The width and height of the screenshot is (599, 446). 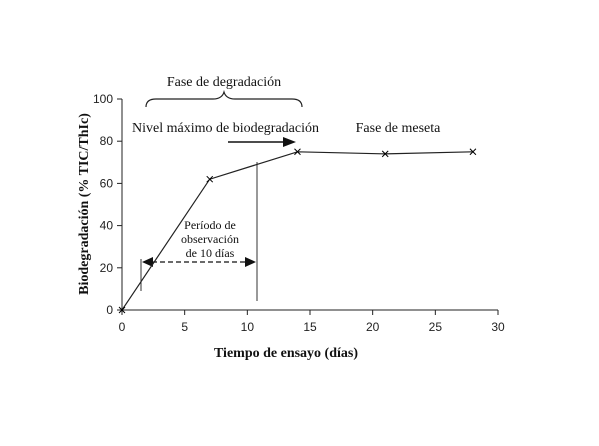 What do you see at coordinates (225, 128) in the screenshot?
I see `max-level-label: Nivel máximo de biodegradación` at bounding box center [225, 128].